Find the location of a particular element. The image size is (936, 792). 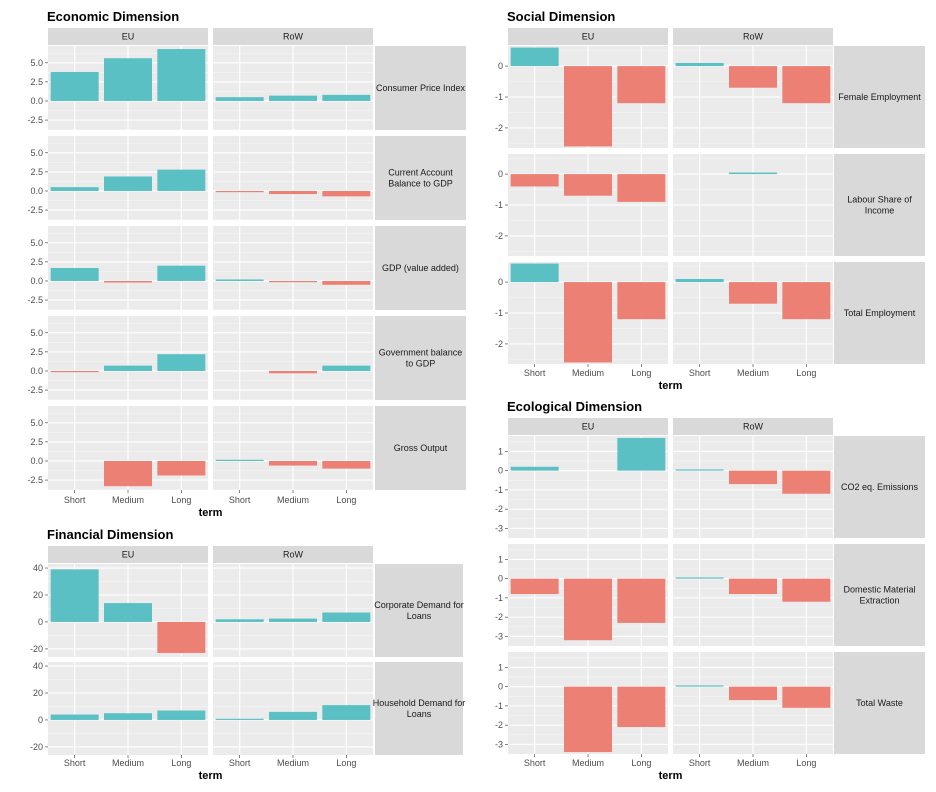

strip-label: RoW is located at coordinates (293, 37).